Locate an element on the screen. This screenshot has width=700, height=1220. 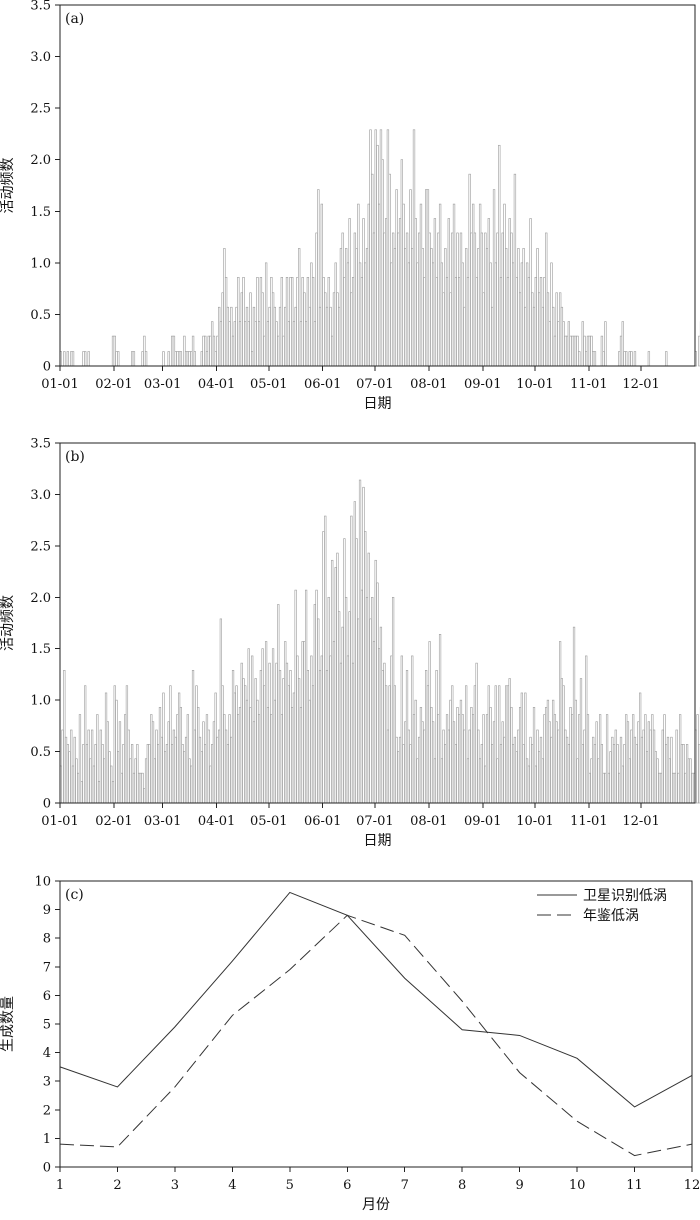
x-tick-label: 12-01 is located at coordinates (640, 384).